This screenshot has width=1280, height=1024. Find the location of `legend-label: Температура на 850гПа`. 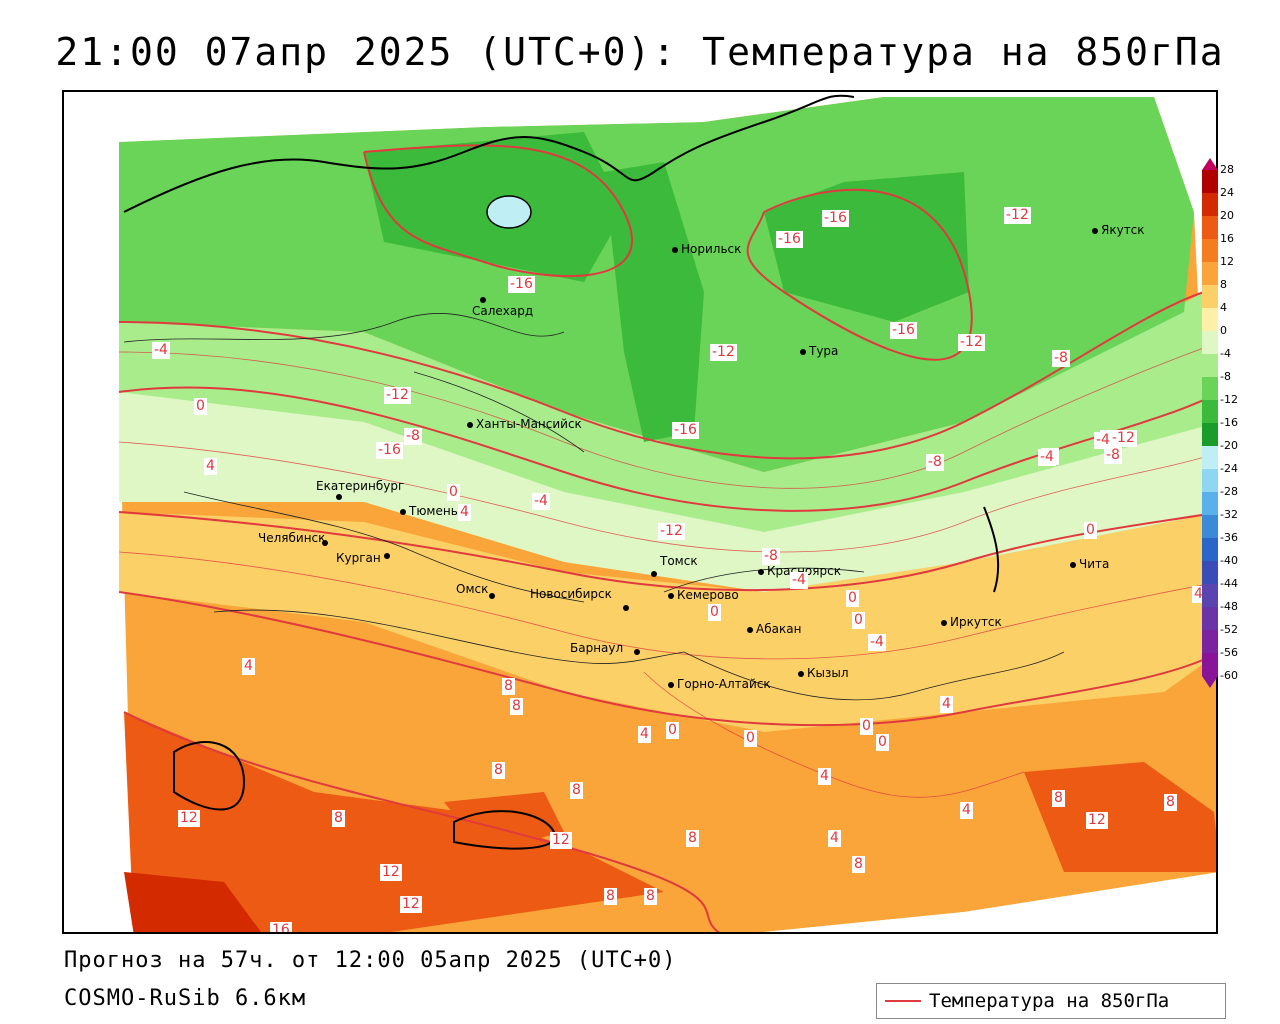

legend-label: Температура на 850гПа is located at coordinates (1049, 1001).